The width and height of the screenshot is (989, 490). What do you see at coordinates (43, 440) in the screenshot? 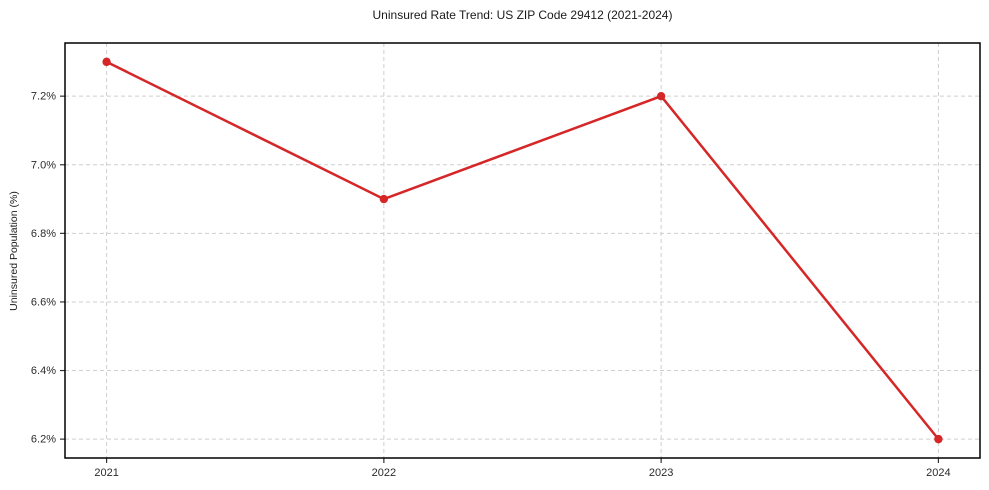
I see `y-tick-label: 6.2%` at bounding box center [43, 440].